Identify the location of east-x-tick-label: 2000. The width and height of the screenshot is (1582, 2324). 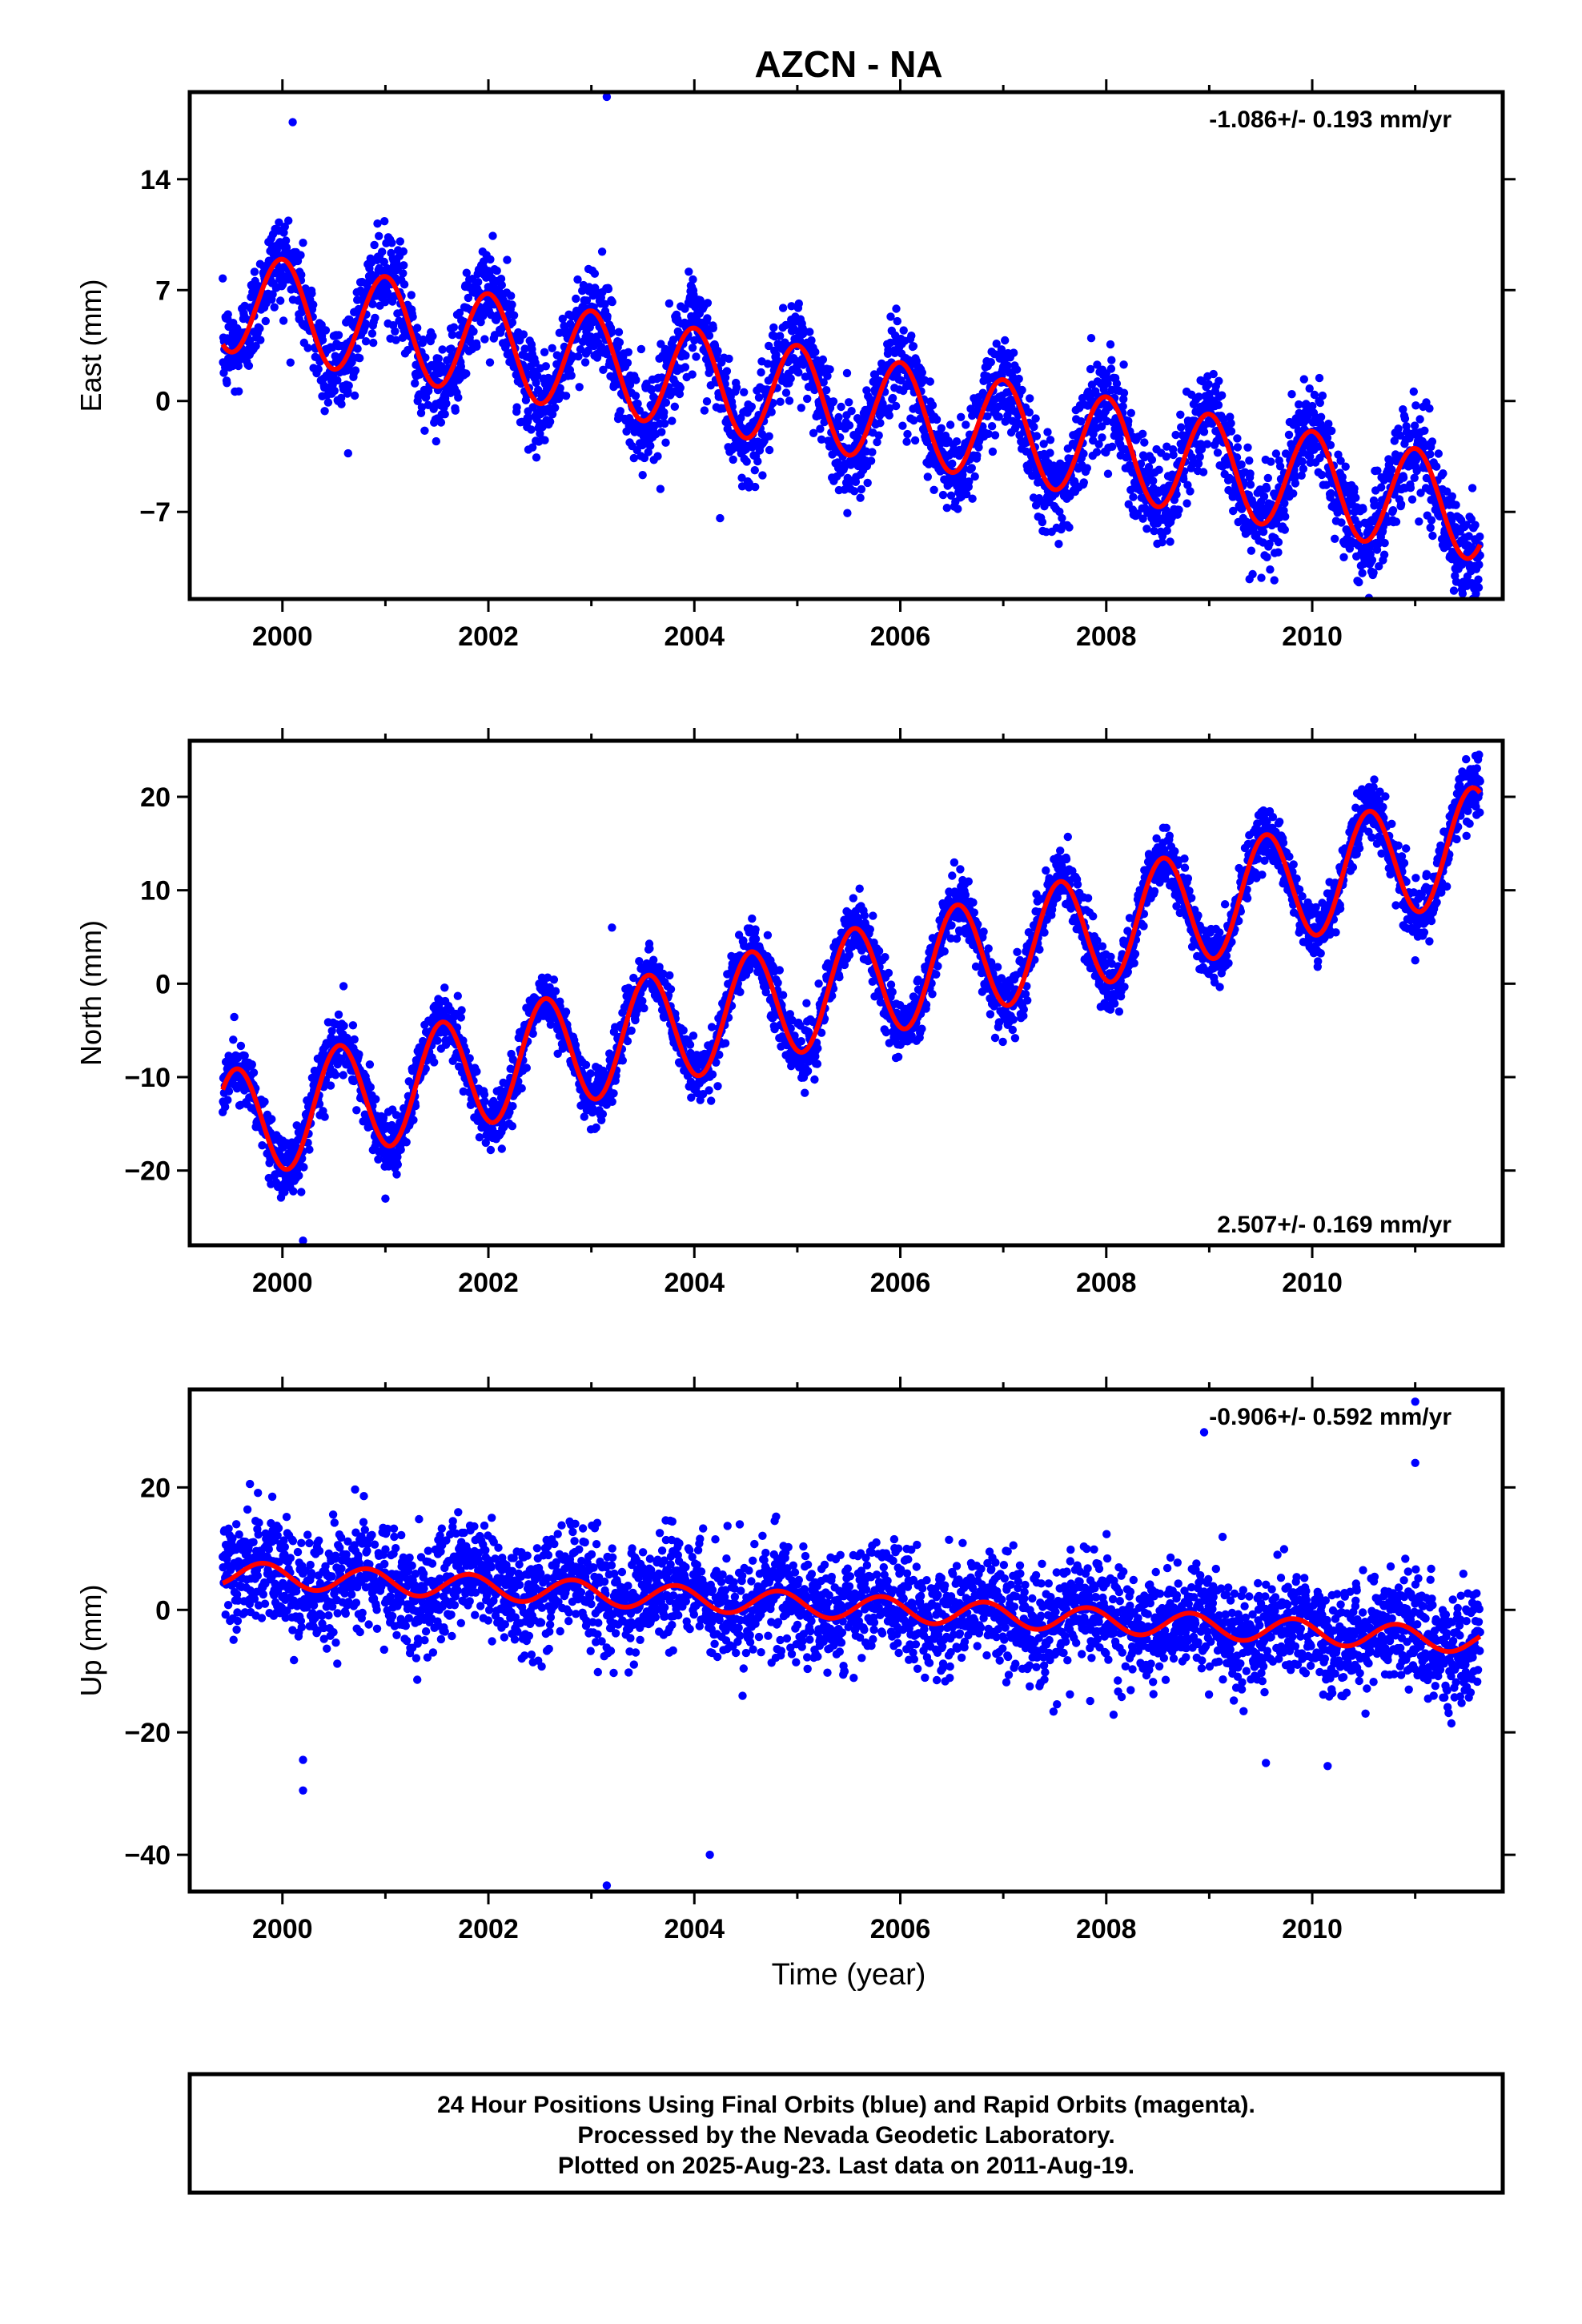
(282, 636).